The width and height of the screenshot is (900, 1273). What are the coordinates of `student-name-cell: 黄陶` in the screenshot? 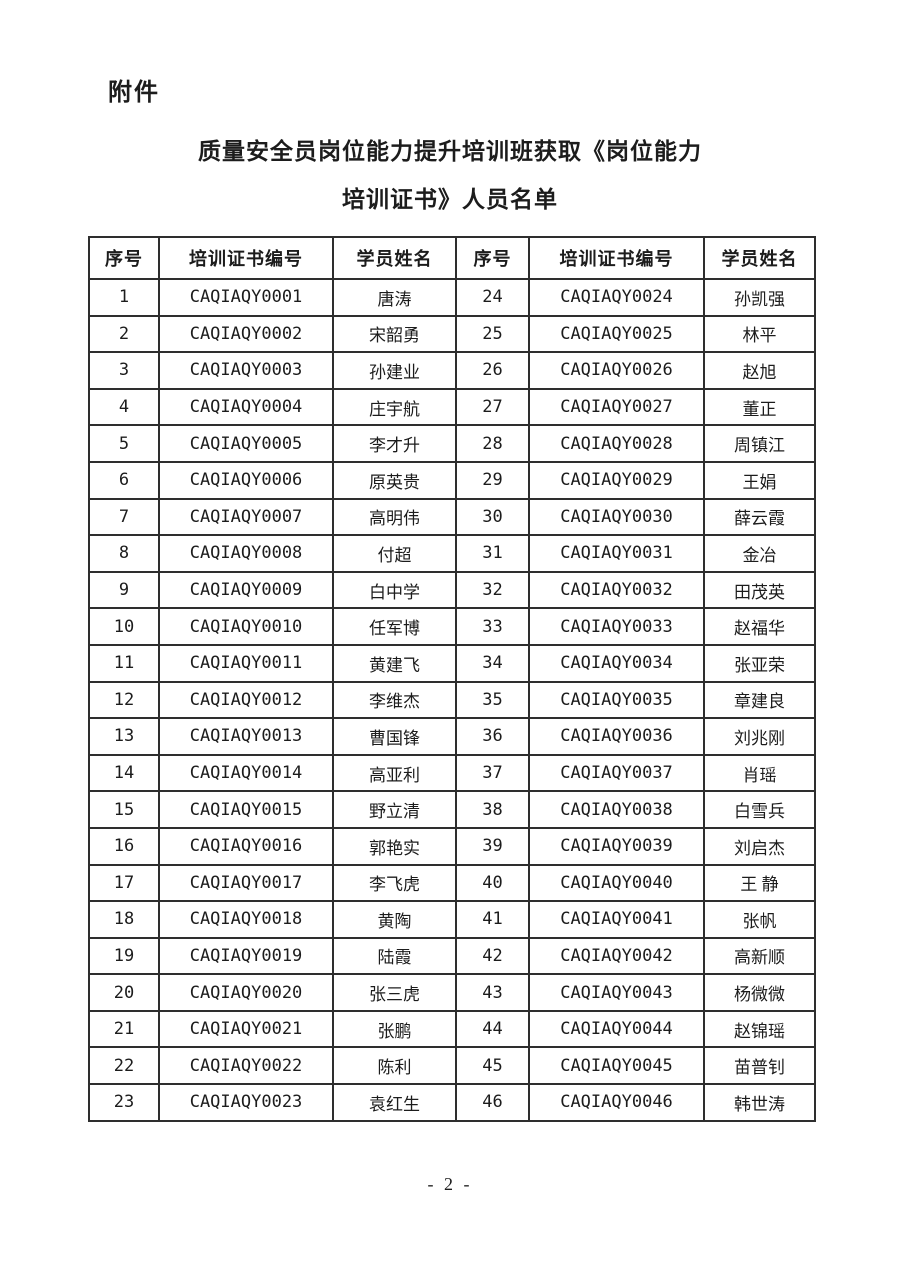 It's located at (394, 919).